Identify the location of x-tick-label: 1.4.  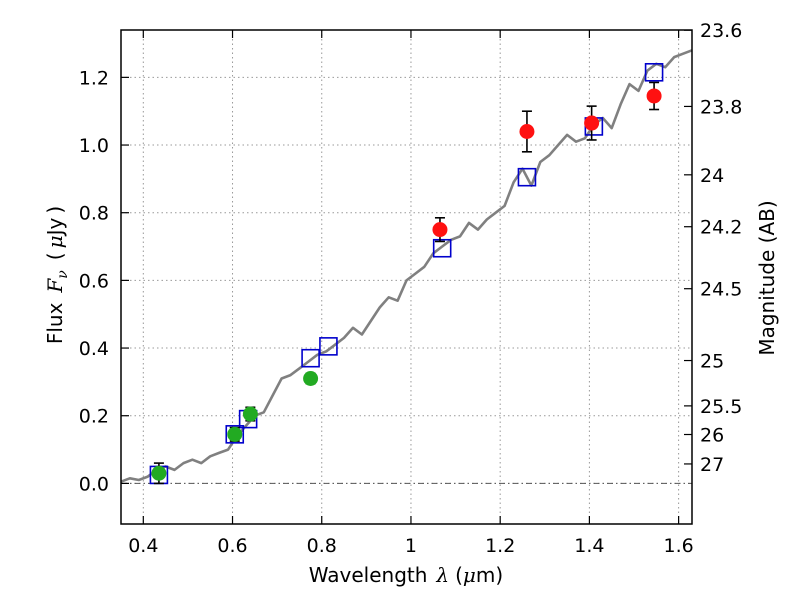
(589, 546).